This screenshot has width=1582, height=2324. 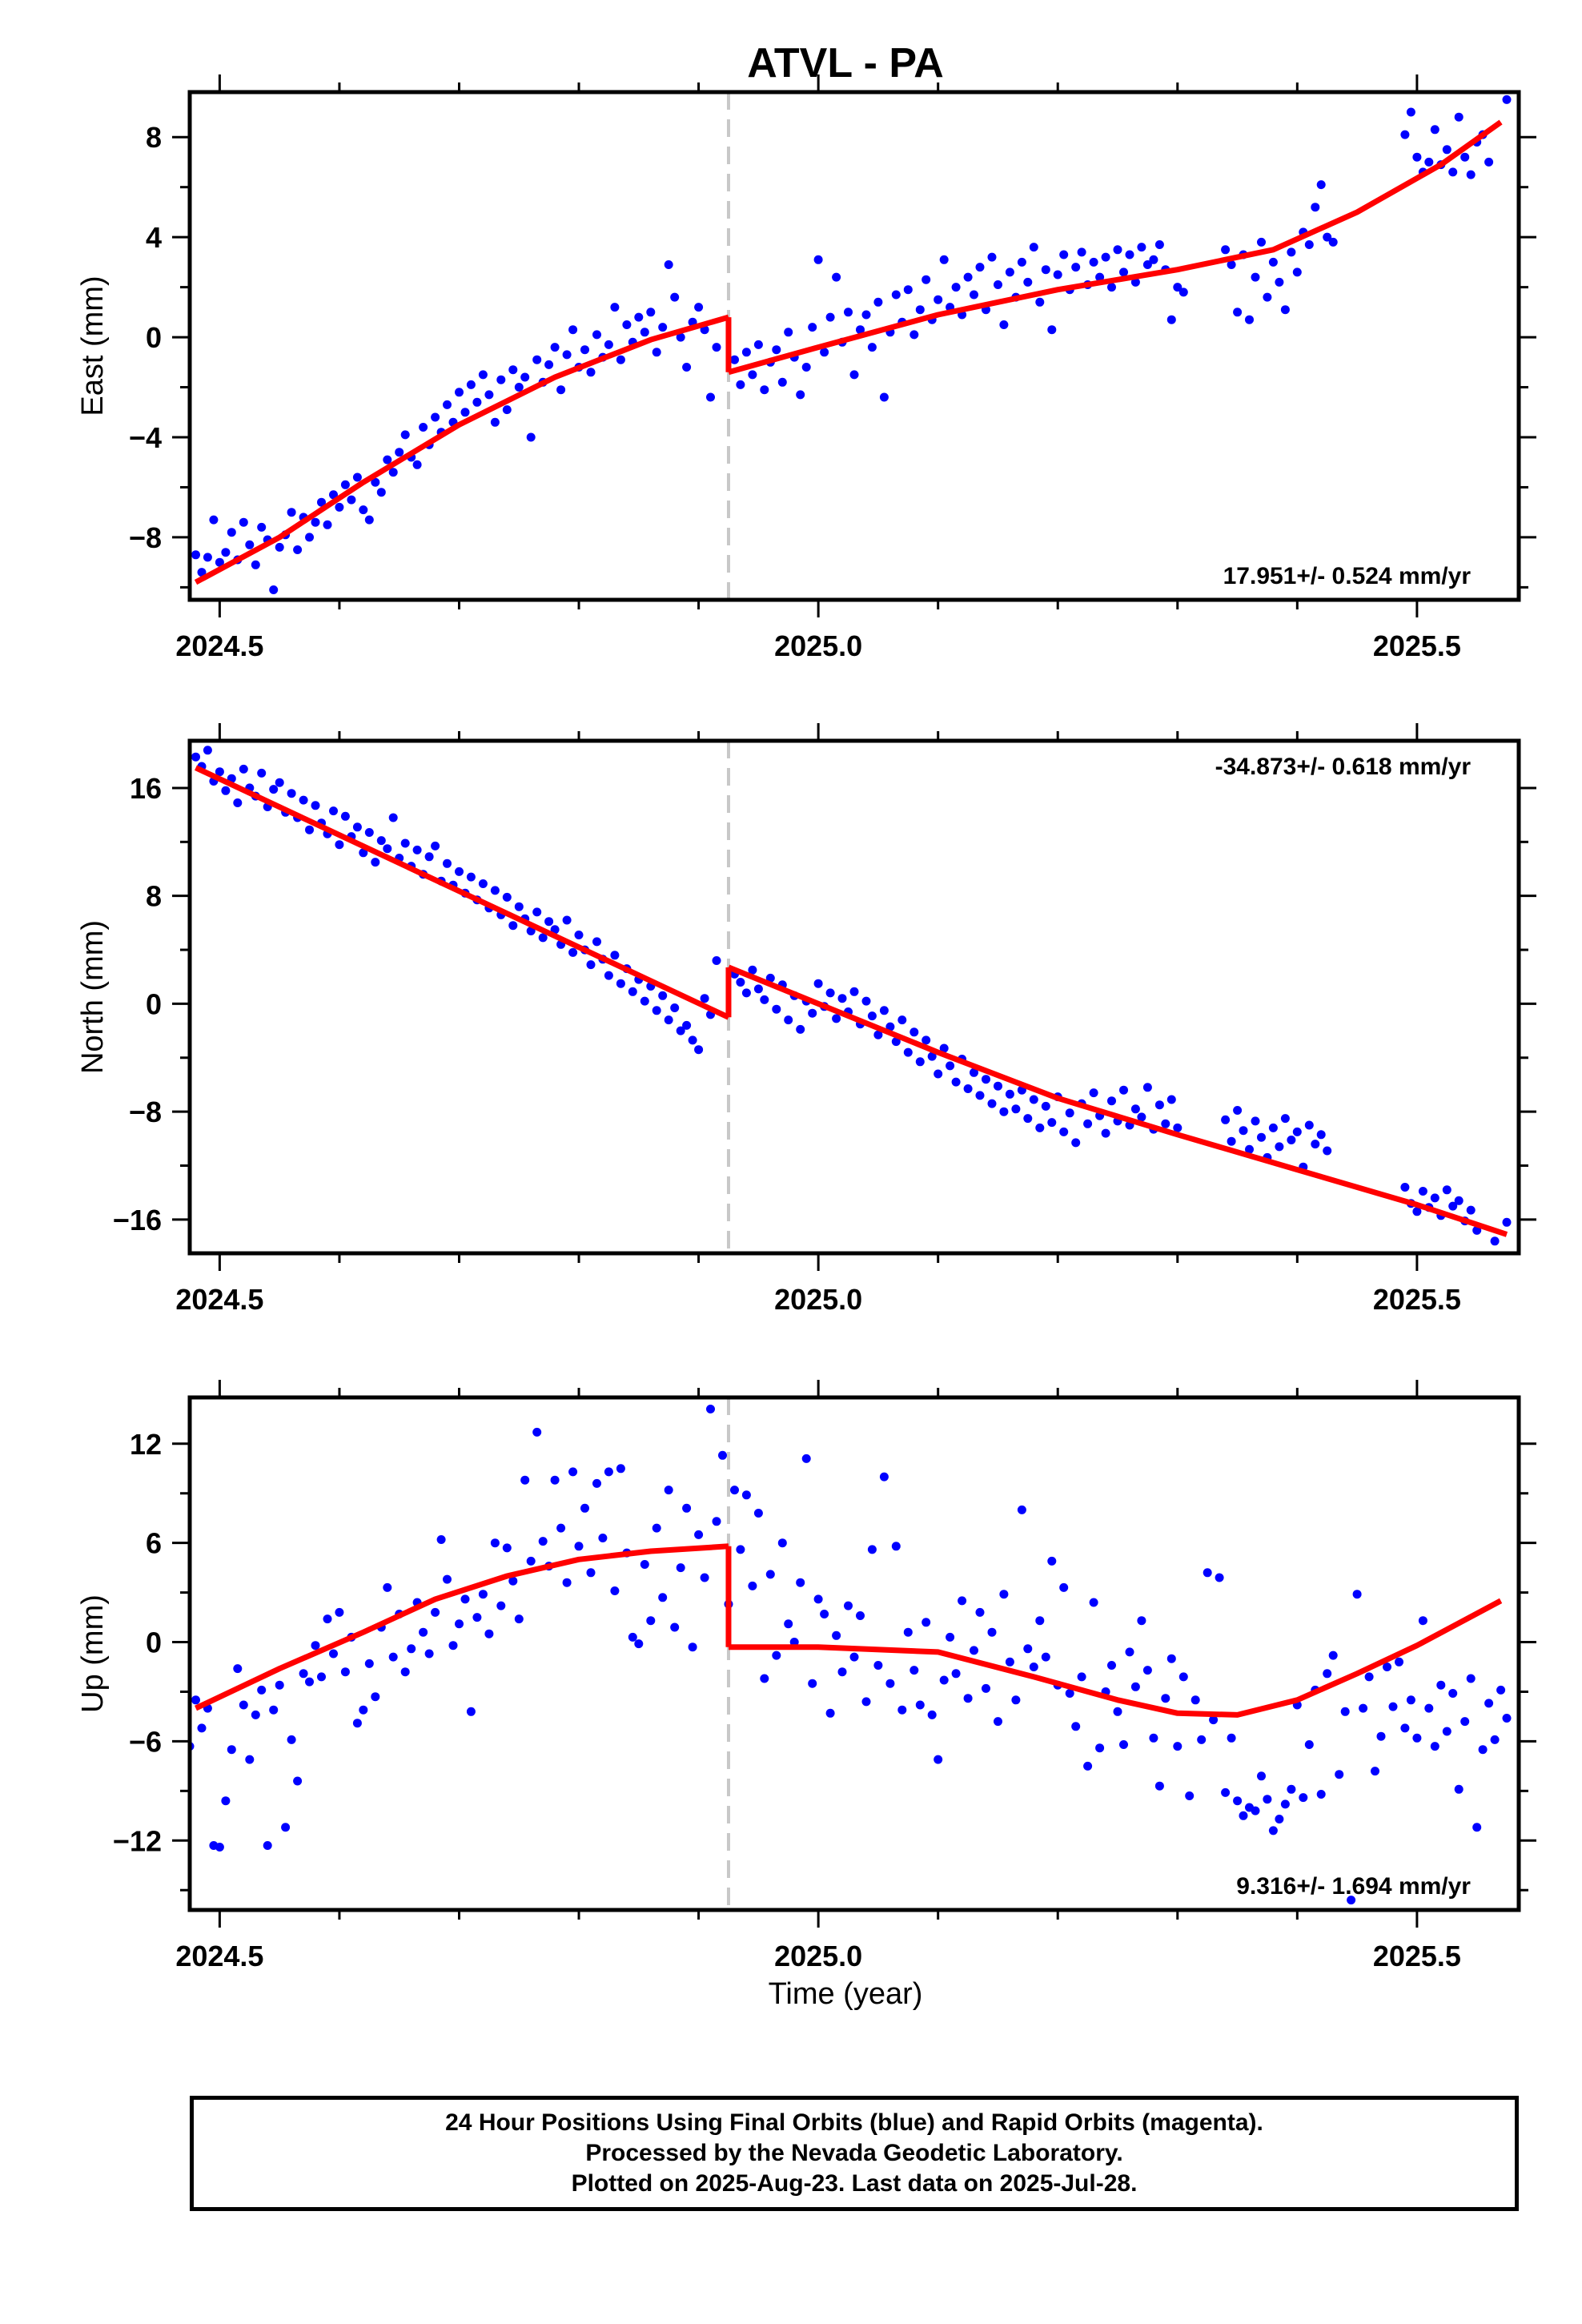 I want to click on y-tick-label: 8, so click(x=154, y=896).